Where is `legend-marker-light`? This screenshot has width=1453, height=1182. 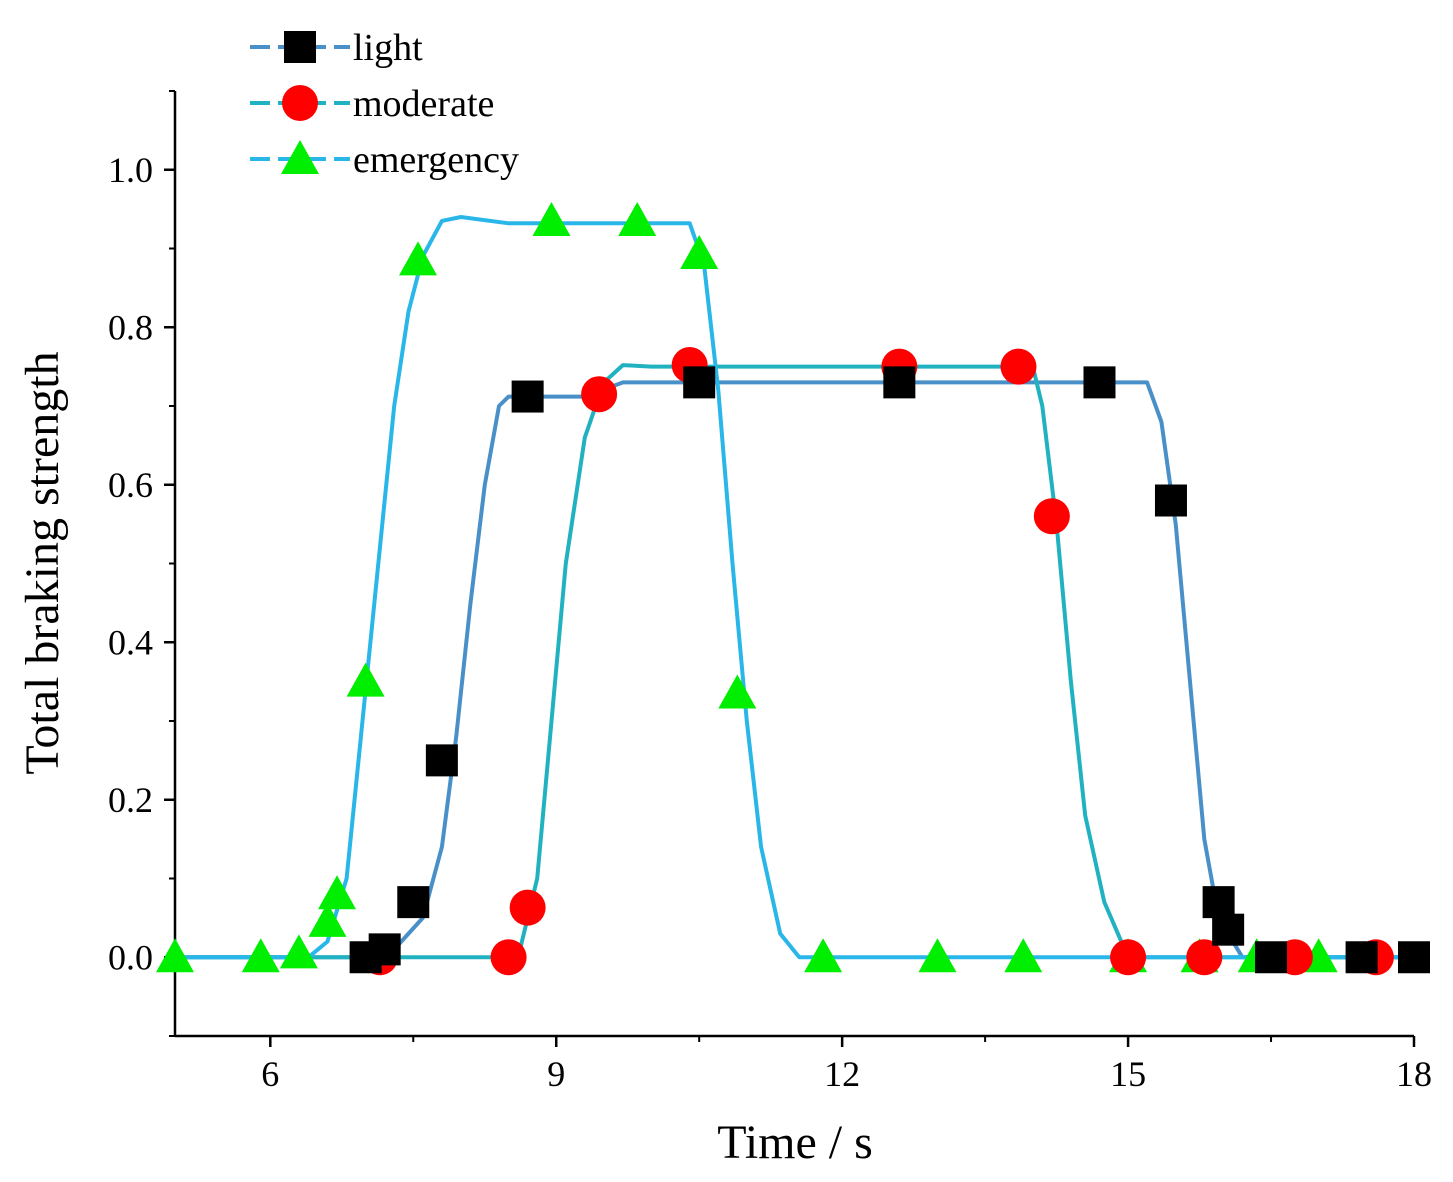
legend-marker-light is located at coordinates (300, 47).